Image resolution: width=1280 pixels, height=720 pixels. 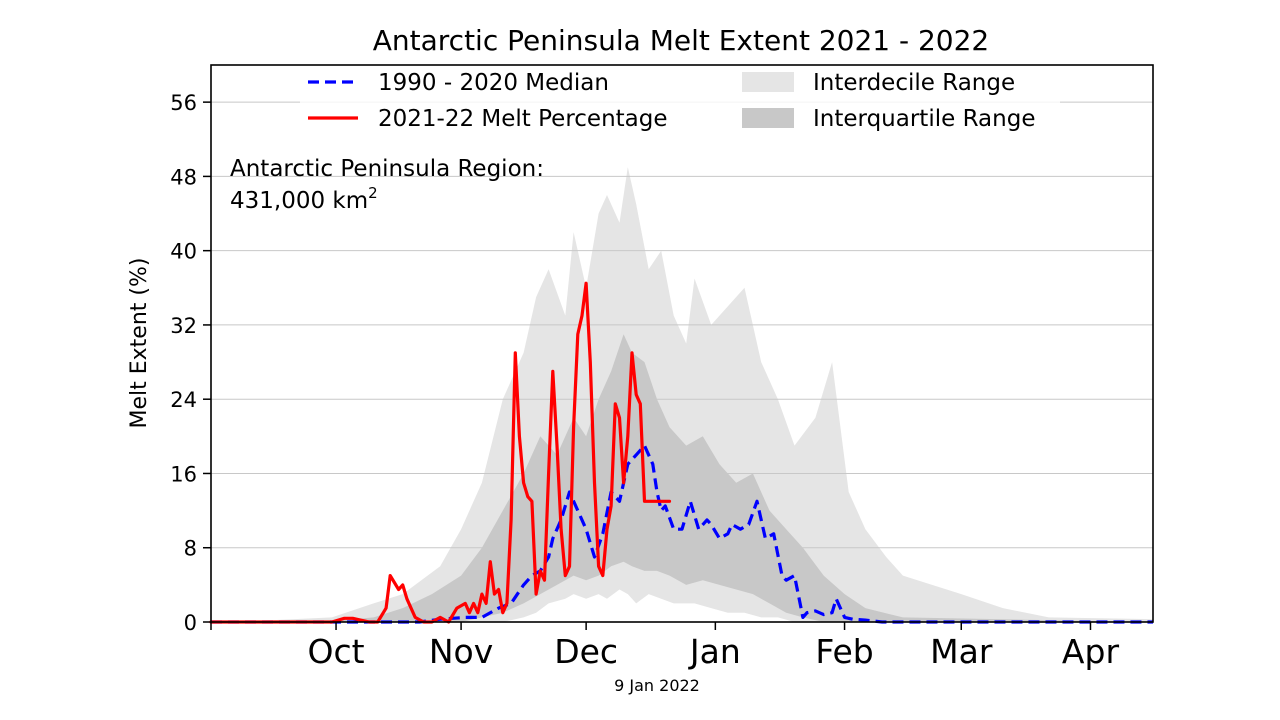 I want to click on y-tick-label-40: 40, so click(x=183, y=252).